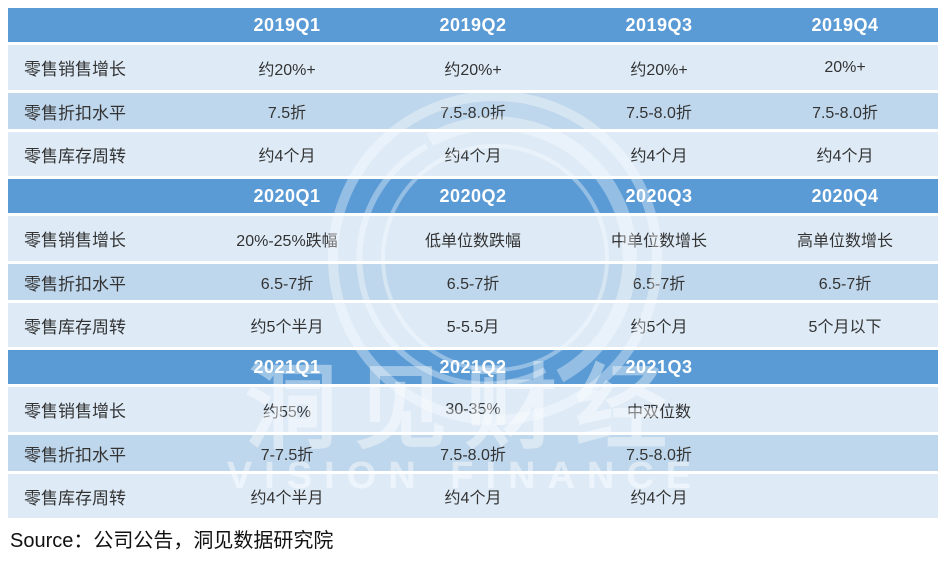 Image resolution: width=943 pixels, height=562 pixels. I want to click on source-note: Source：公司公告，洞见数据研究院, so click(172, 541).